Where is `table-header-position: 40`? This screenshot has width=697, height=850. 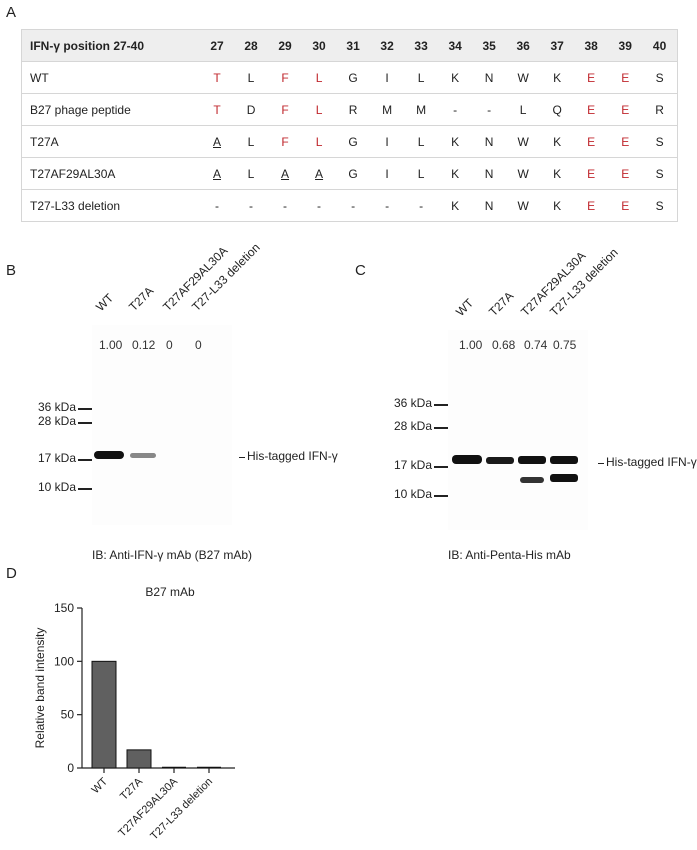
table-header-position: 40 is located at coordinates (660, 45).